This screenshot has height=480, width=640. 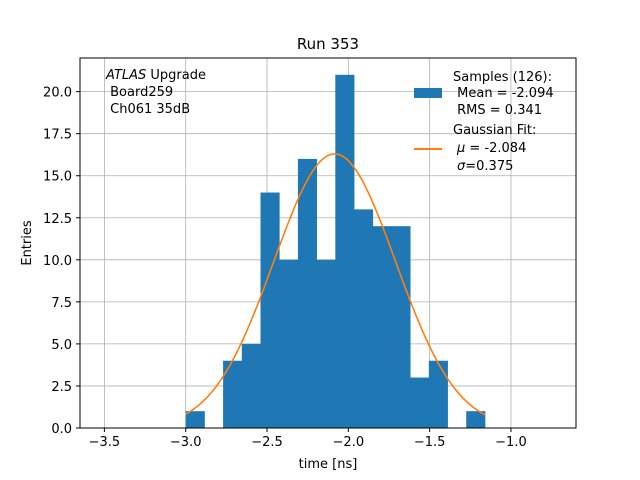 What do you see at coordinates (502, 77) in the screenshot?
I see `legend-samples: Samples (126):` at bounding box center [502, 77].